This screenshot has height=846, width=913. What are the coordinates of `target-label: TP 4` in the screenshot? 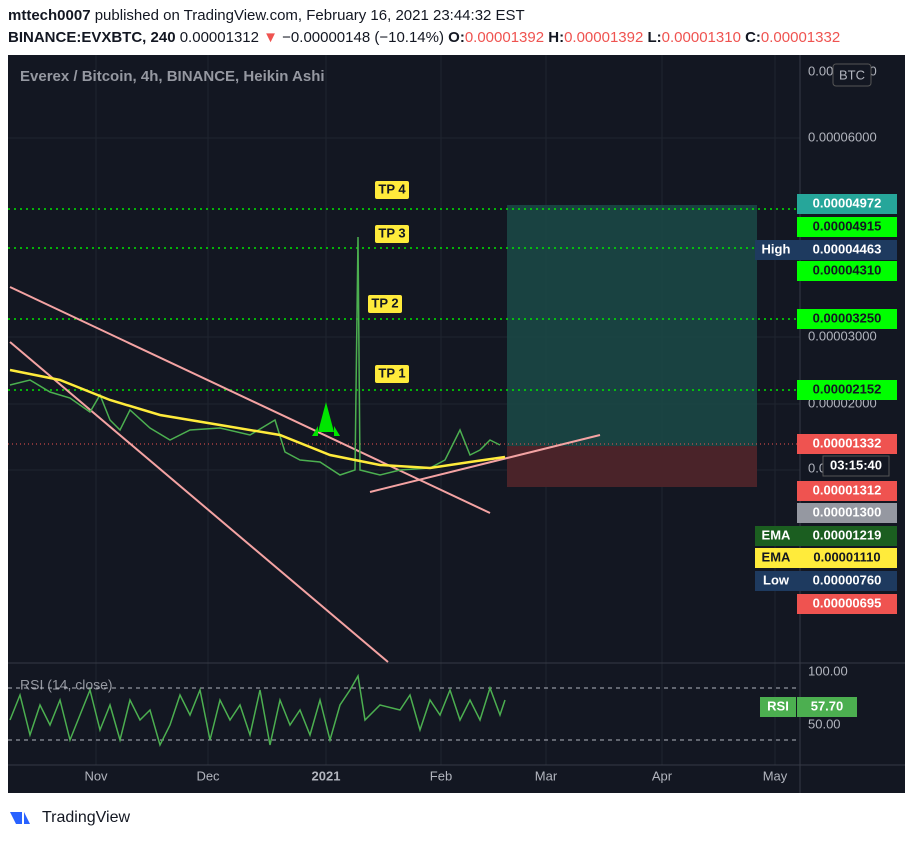 It's located at (392, 188).